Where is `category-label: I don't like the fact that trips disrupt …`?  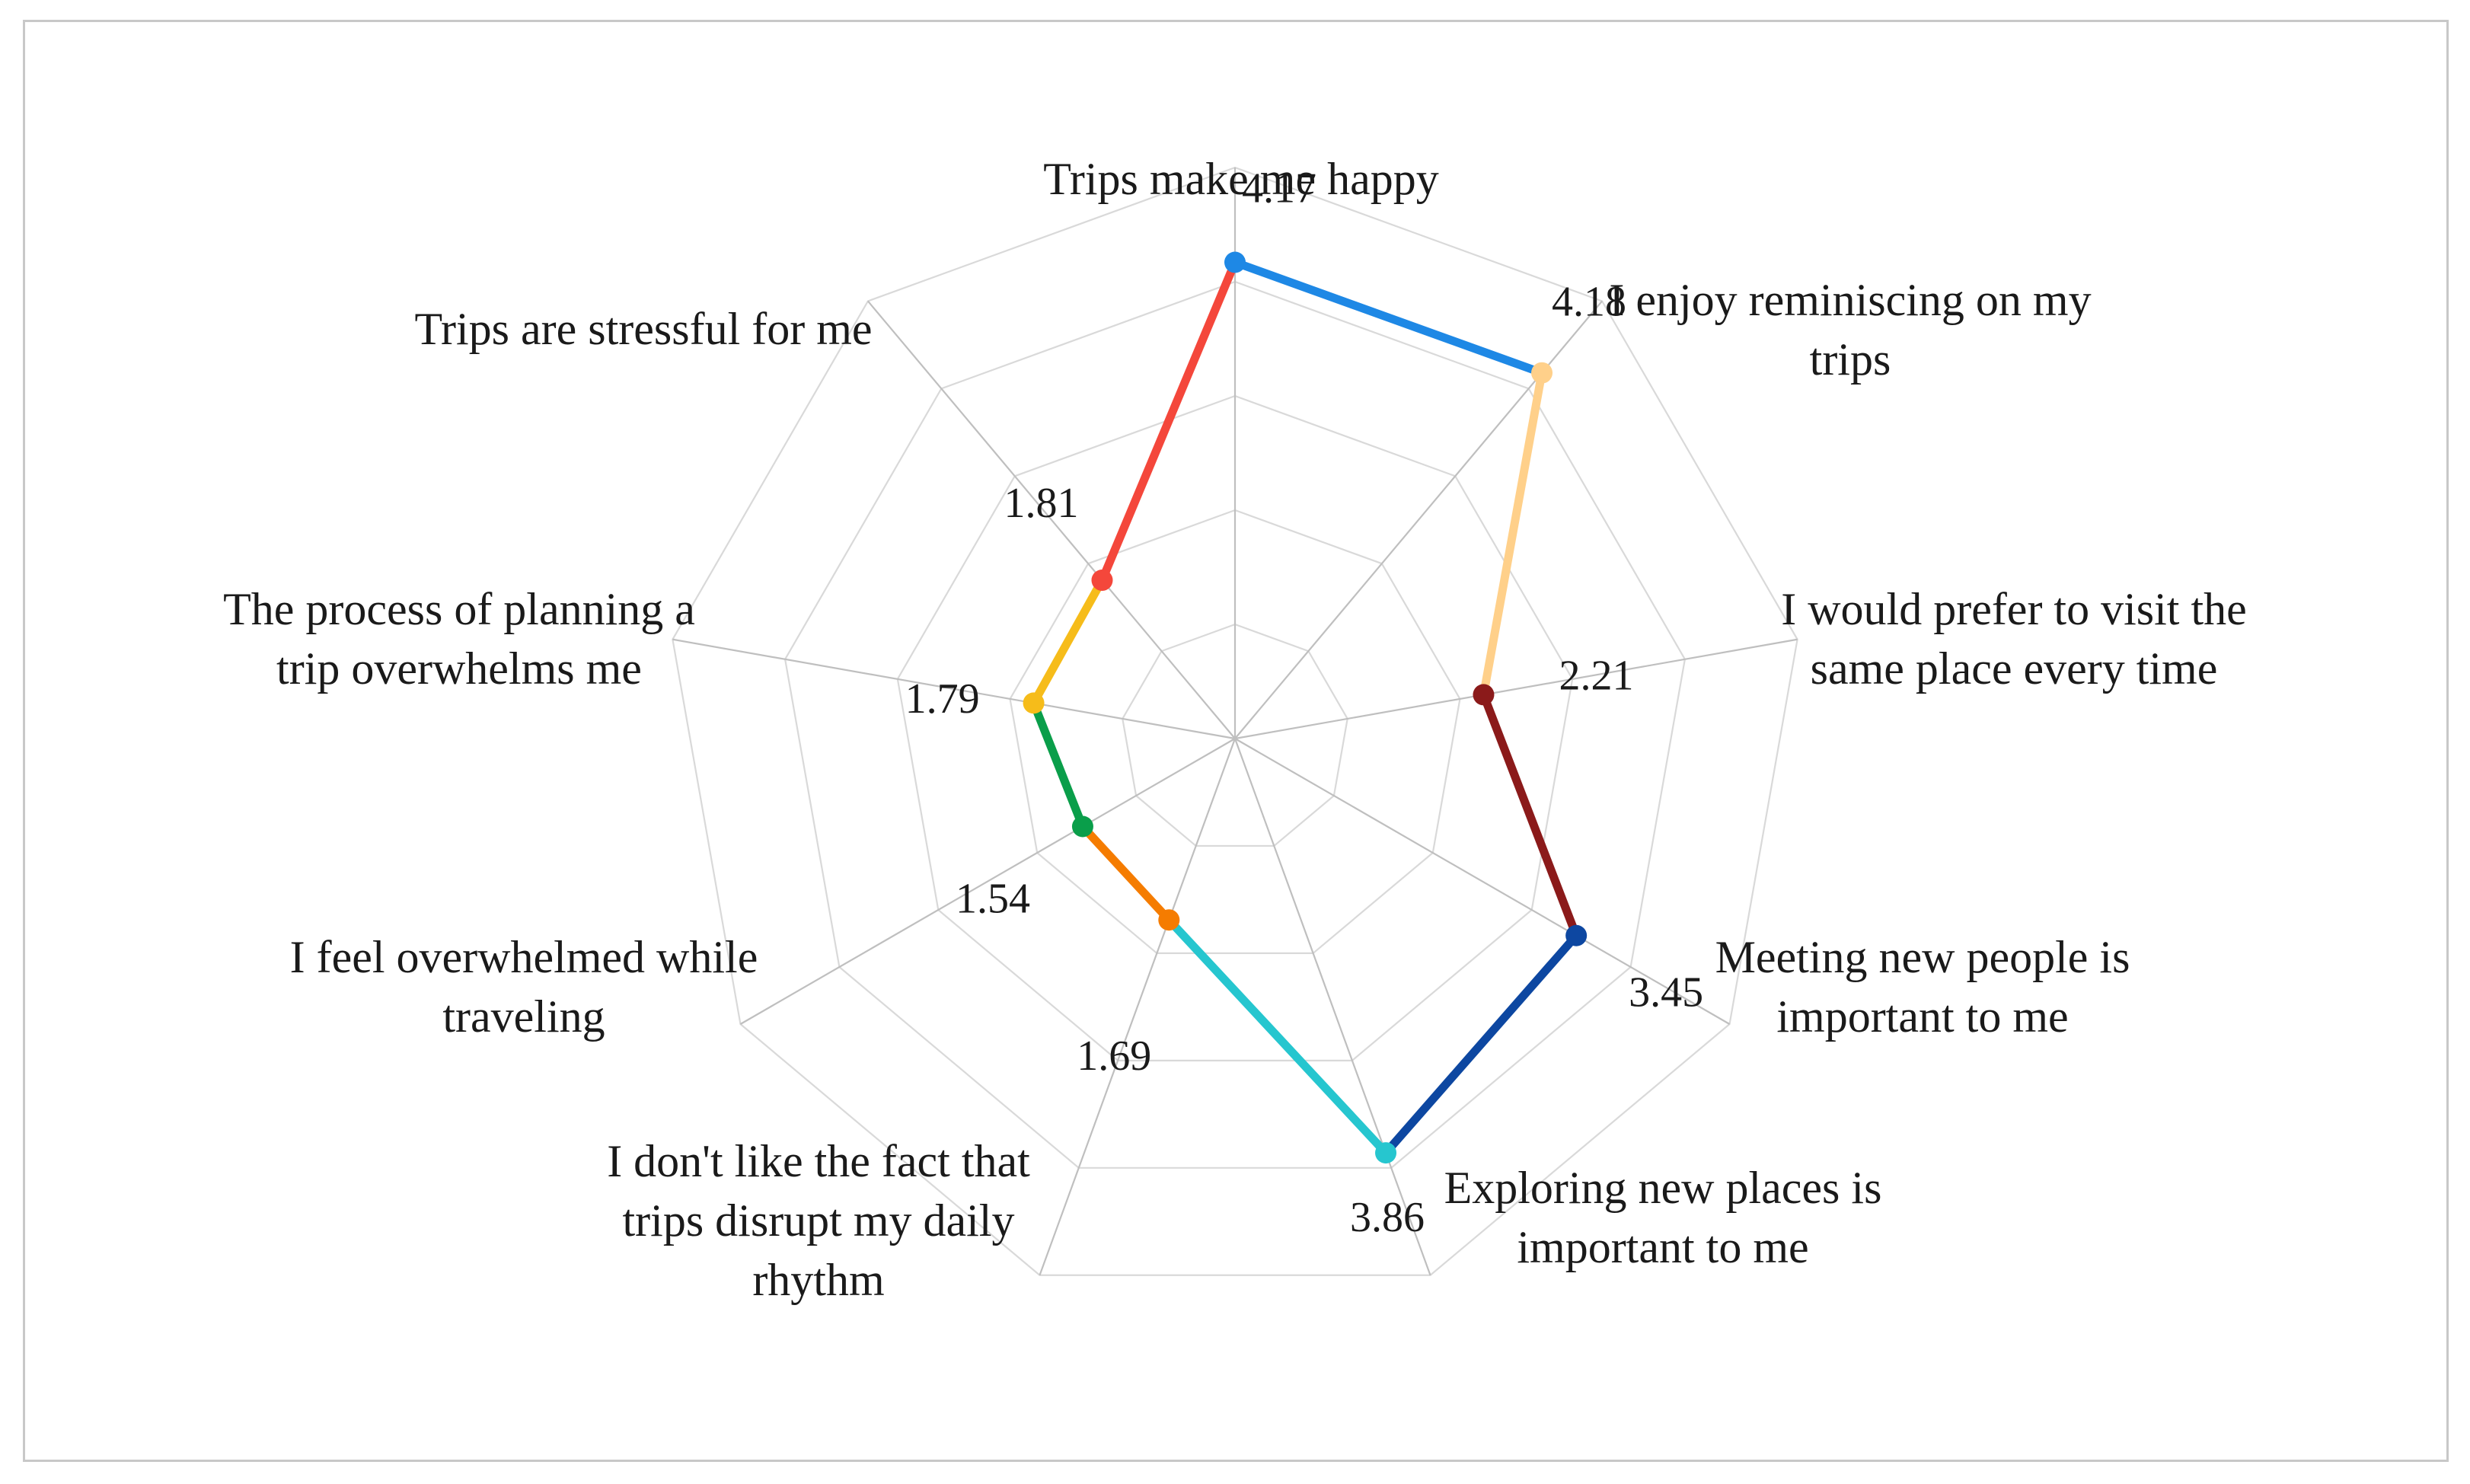
category-label: I don't like the fact that trips disrupt … is located at coordinates (818, 1220).